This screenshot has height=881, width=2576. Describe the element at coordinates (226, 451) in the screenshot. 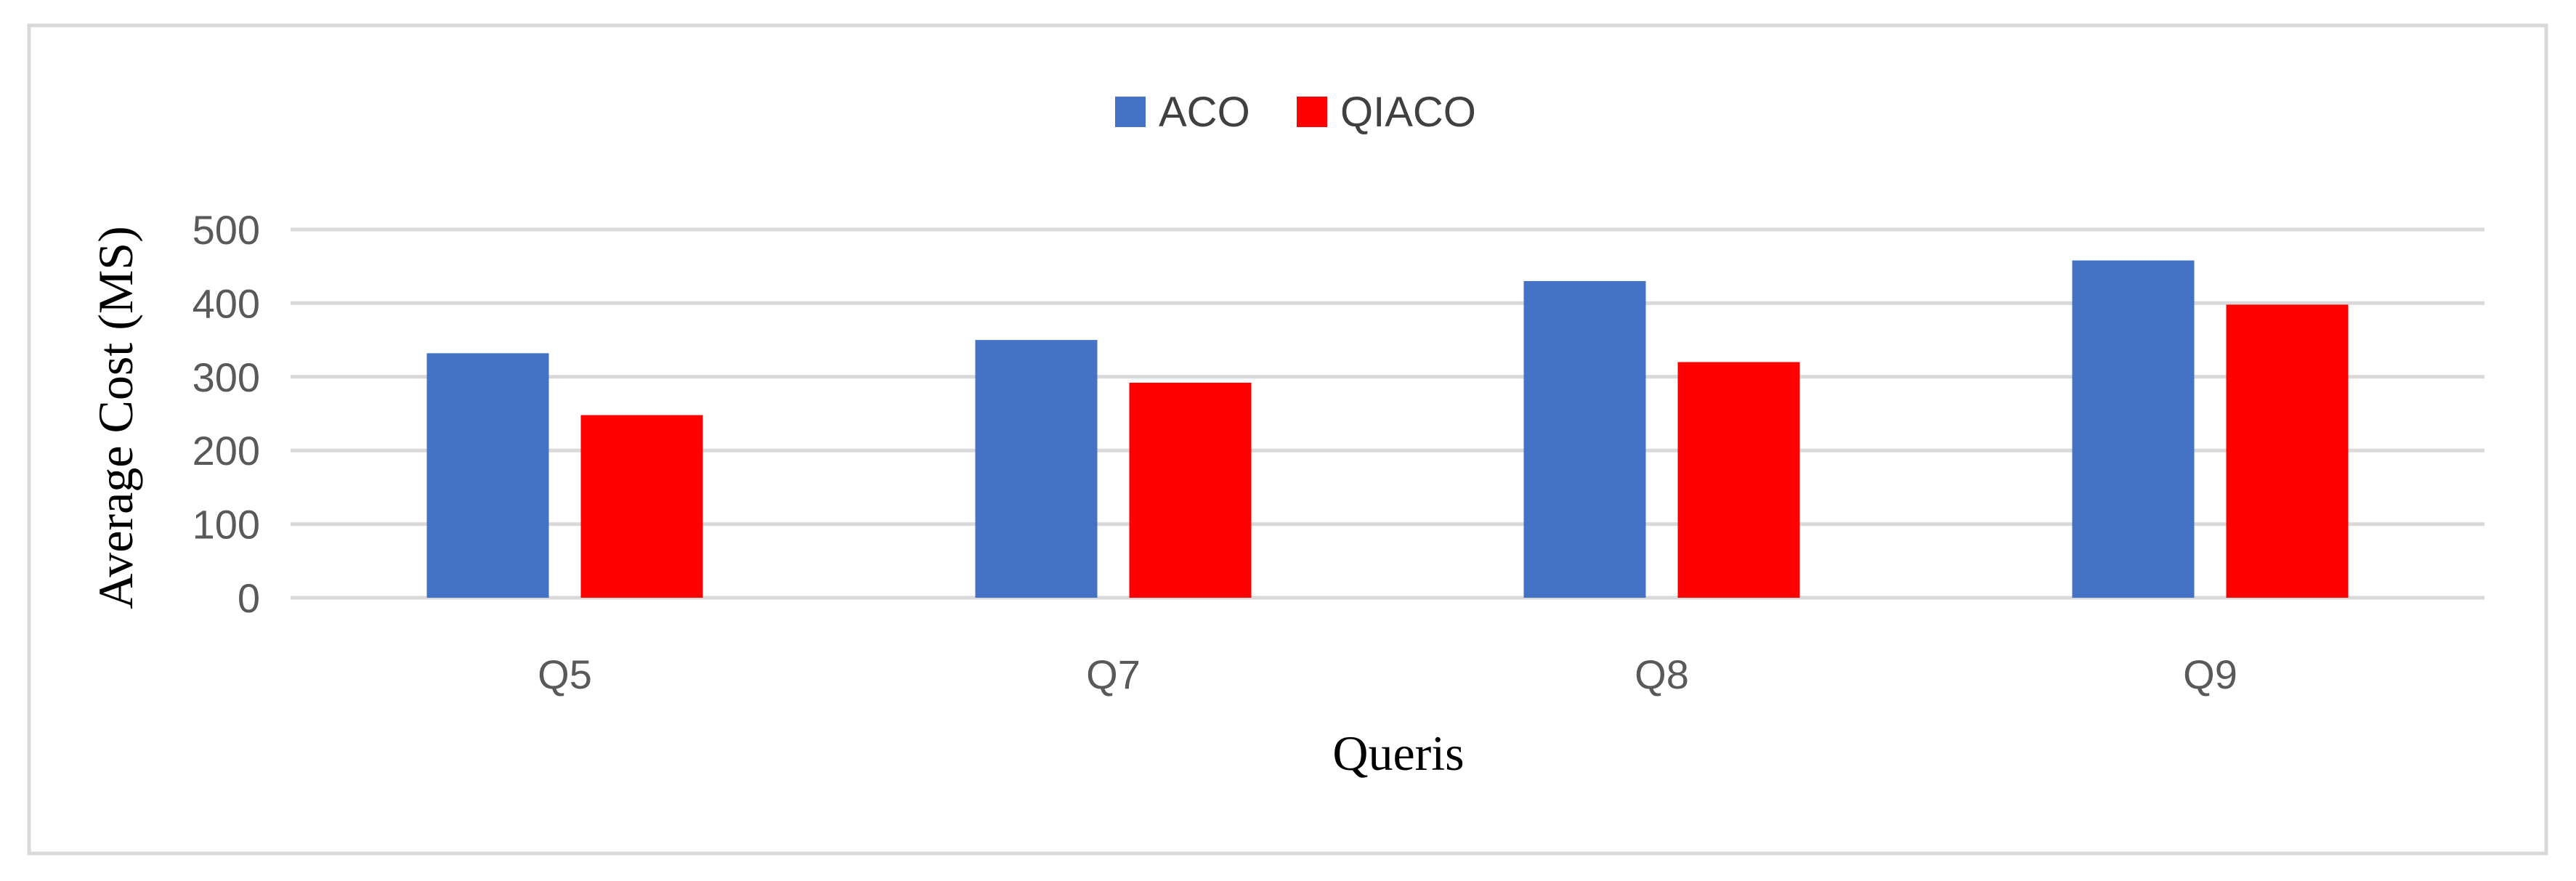

I see `y-tick-label: 200` at that location.